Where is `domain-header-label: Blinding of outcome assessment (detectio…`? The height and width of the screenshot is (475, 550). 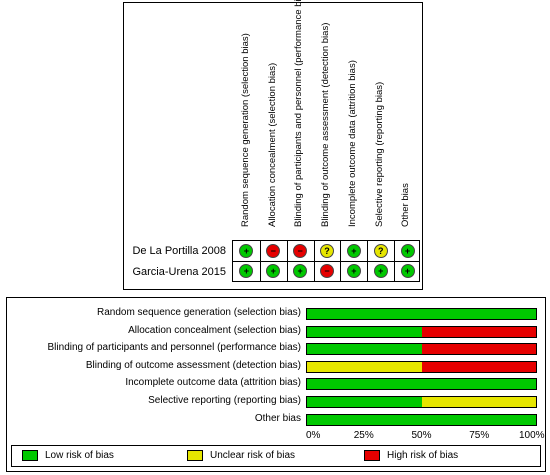
domain-header-label: Blinding of outcome assessment (detectio… is located at coordinates (326, 124).